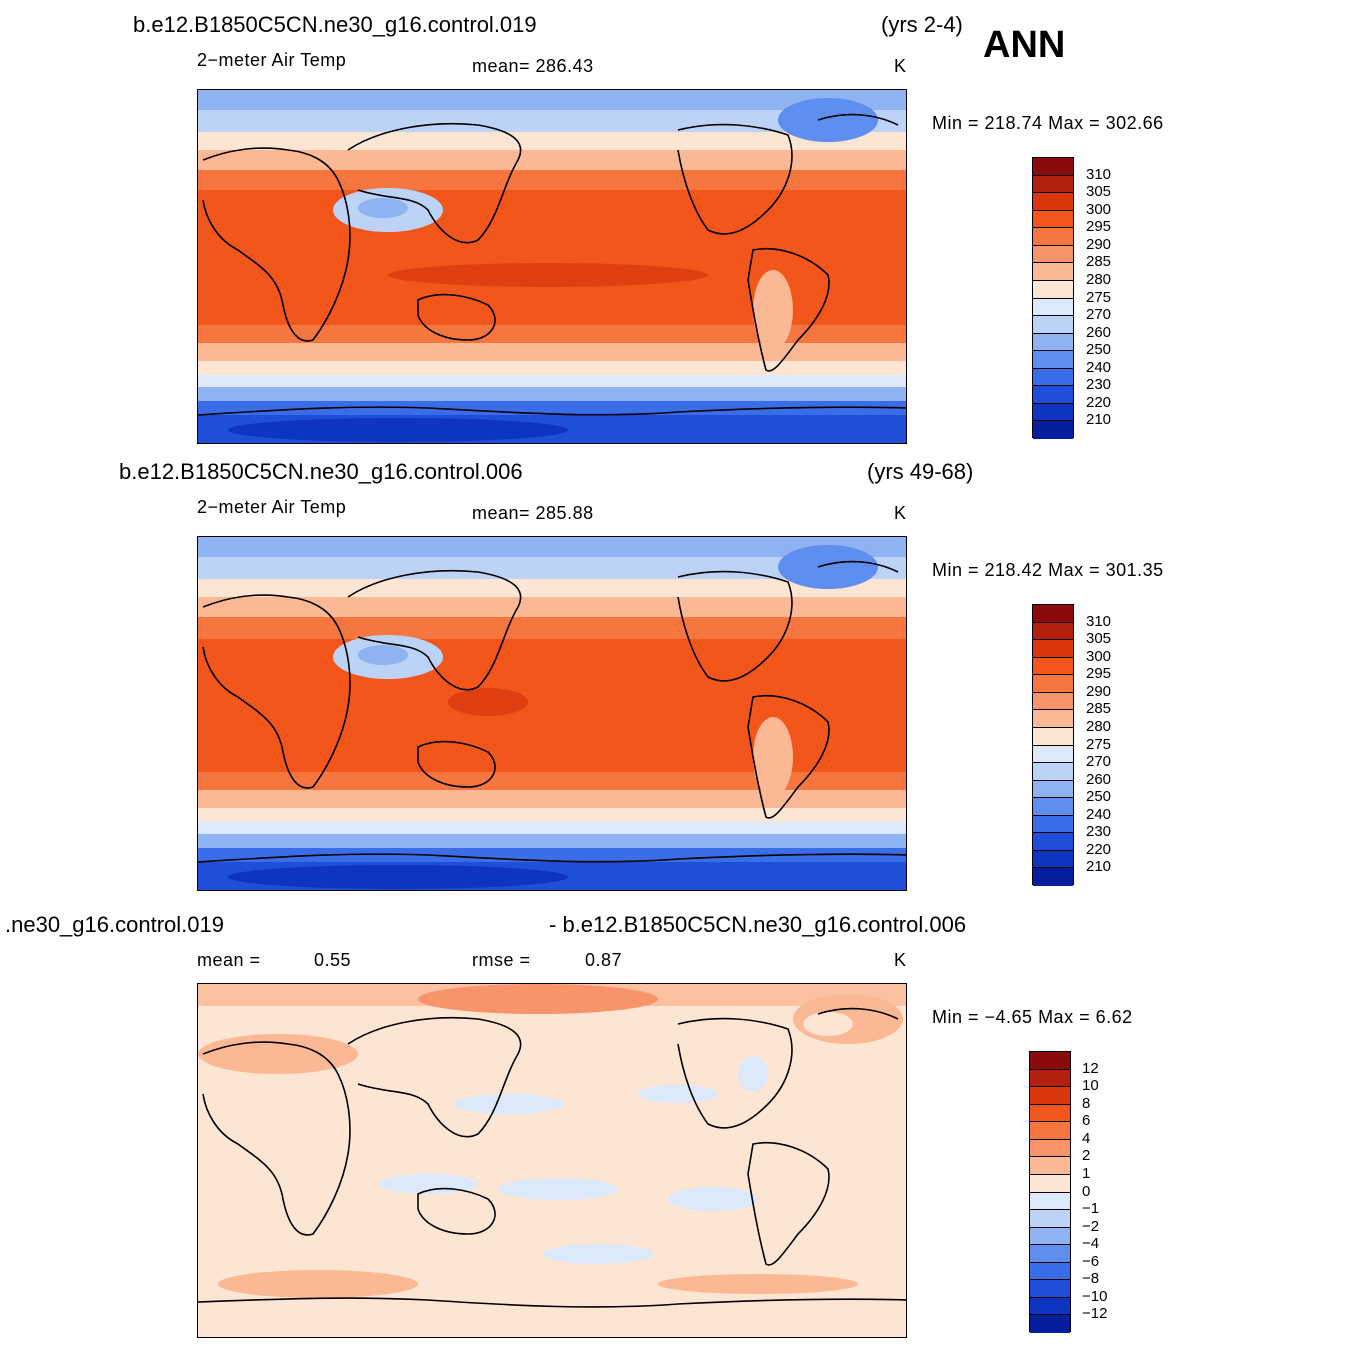  Describe the element at coordinates (333, 960) in the screenshot. I see `panel3-mean-value: 0.55` at that location.